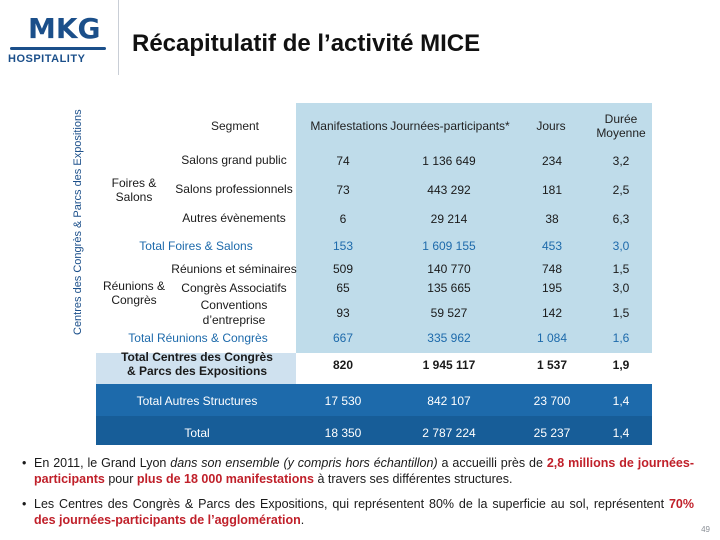 The image size is (720, 540). I want to click on row-manifestations: 509, so click(343, 269).